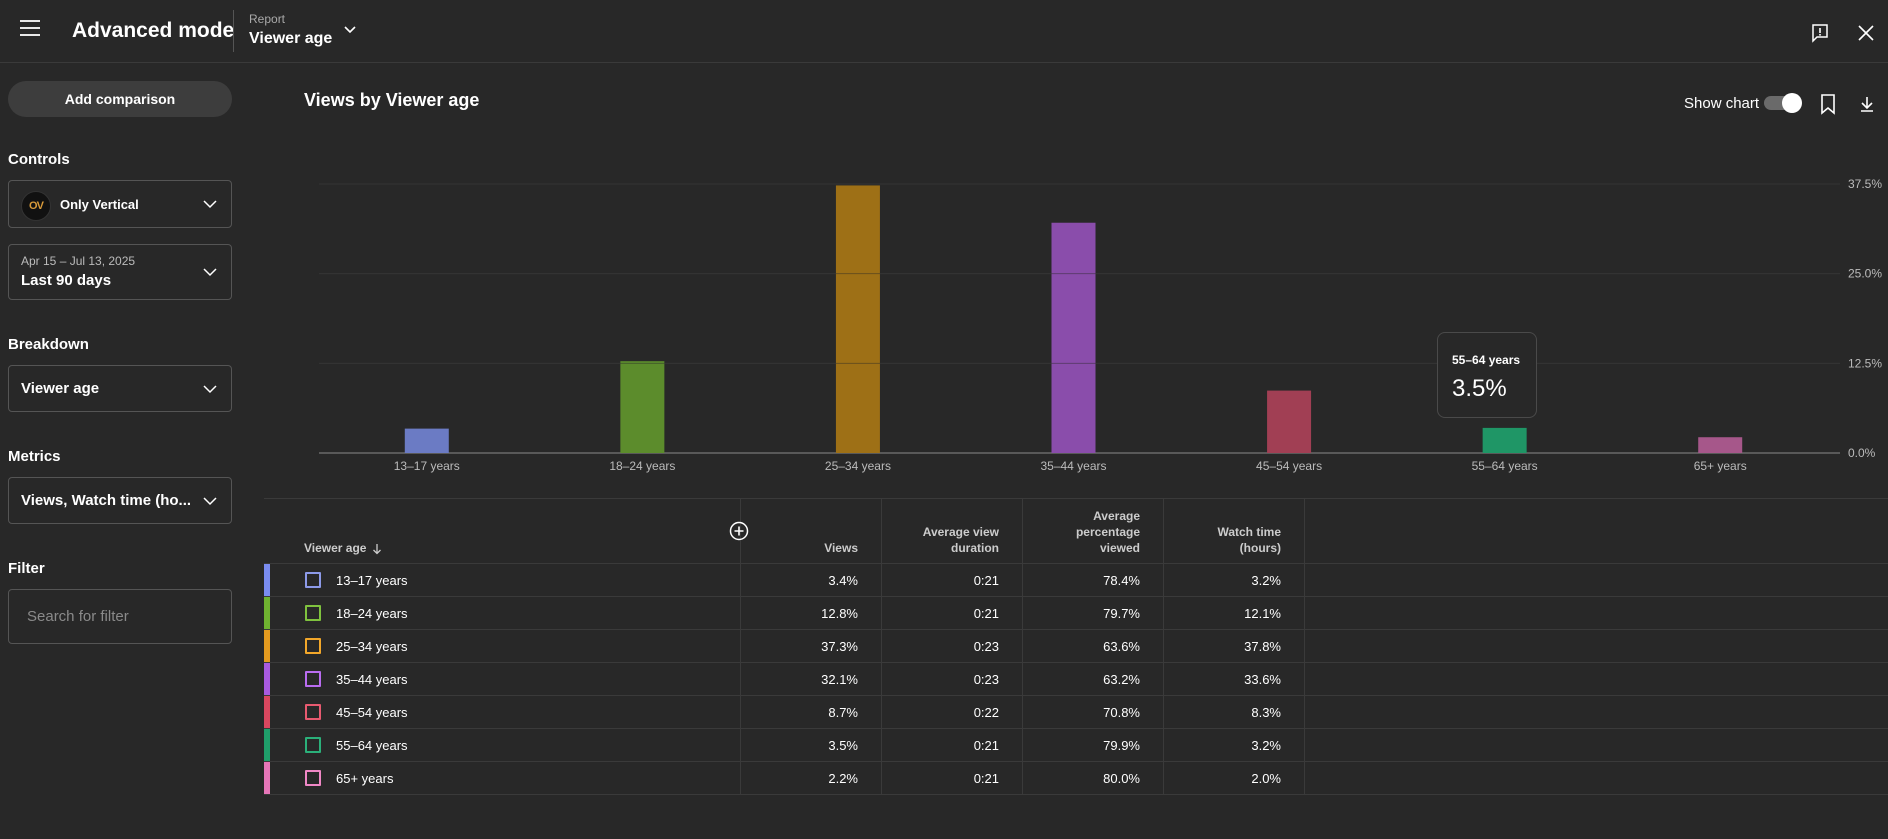 Image resolution: width=1888 pixels, height=839 pixels. What do you see at coordinates (30, 28) in the screenshot?
I see `menu-icon` at bounding box center [30, 28].